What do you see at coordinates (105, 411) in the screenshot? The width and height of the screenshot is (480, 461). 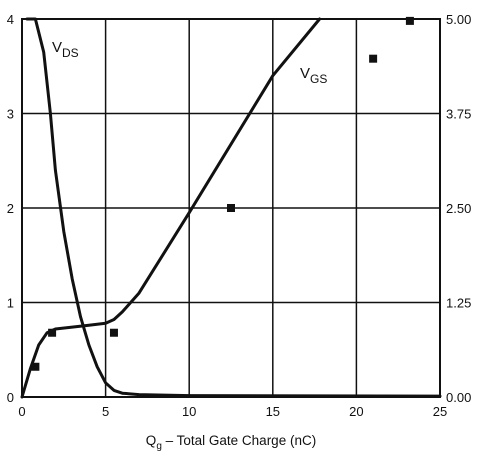 I see `x-tick-label: 5` at bounding box center [105, 411].